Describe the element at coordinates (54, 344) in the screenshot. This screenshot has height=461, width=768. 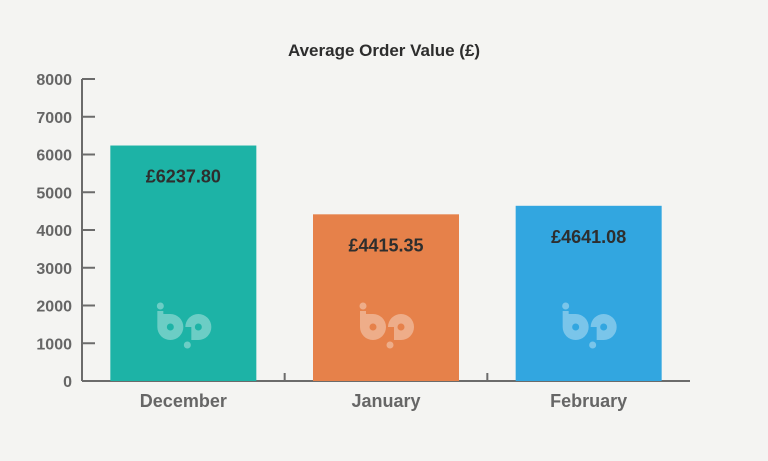
I see `y-tick-label: 1000` at that location.